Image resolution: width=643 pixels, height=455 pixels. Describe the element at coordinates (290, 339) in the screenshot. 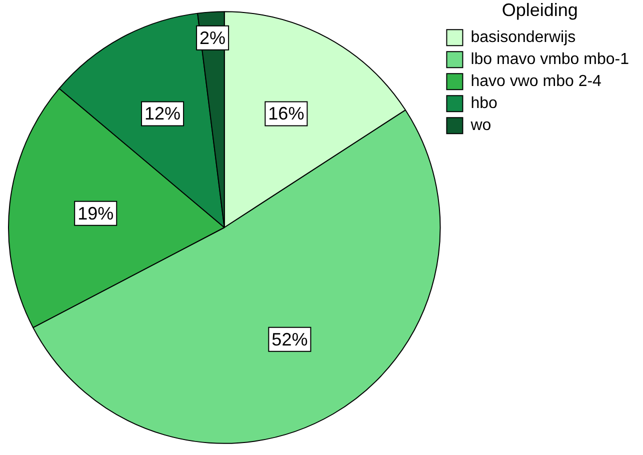

I see `data-label: 52%` at that location.